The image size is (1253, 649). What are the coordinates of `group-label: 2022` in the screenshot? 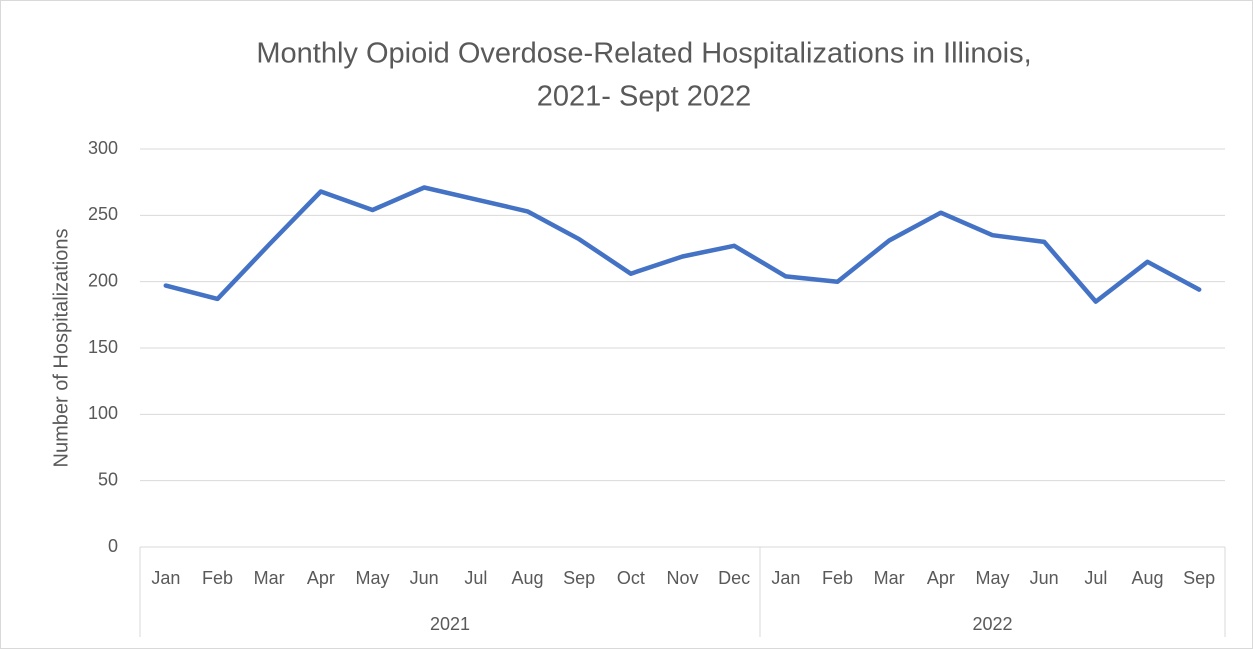 It's located at (992, 624).